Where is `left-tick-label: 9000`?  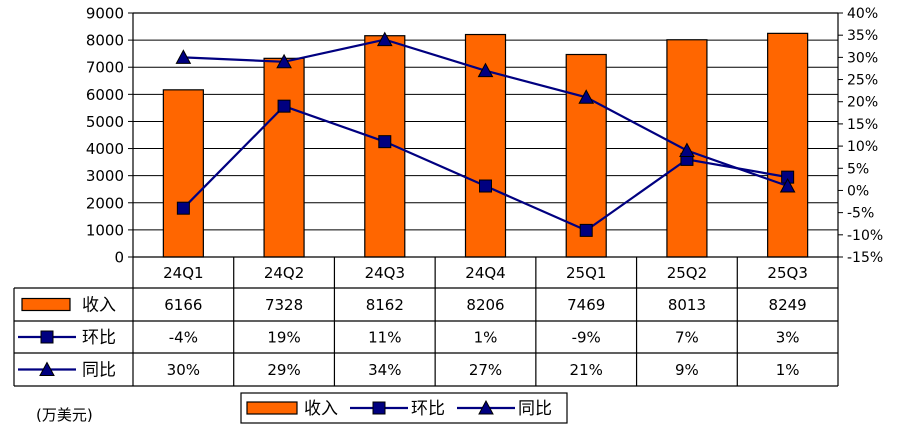
left-tick-label: 9000 is located at coordinates (105, 14).